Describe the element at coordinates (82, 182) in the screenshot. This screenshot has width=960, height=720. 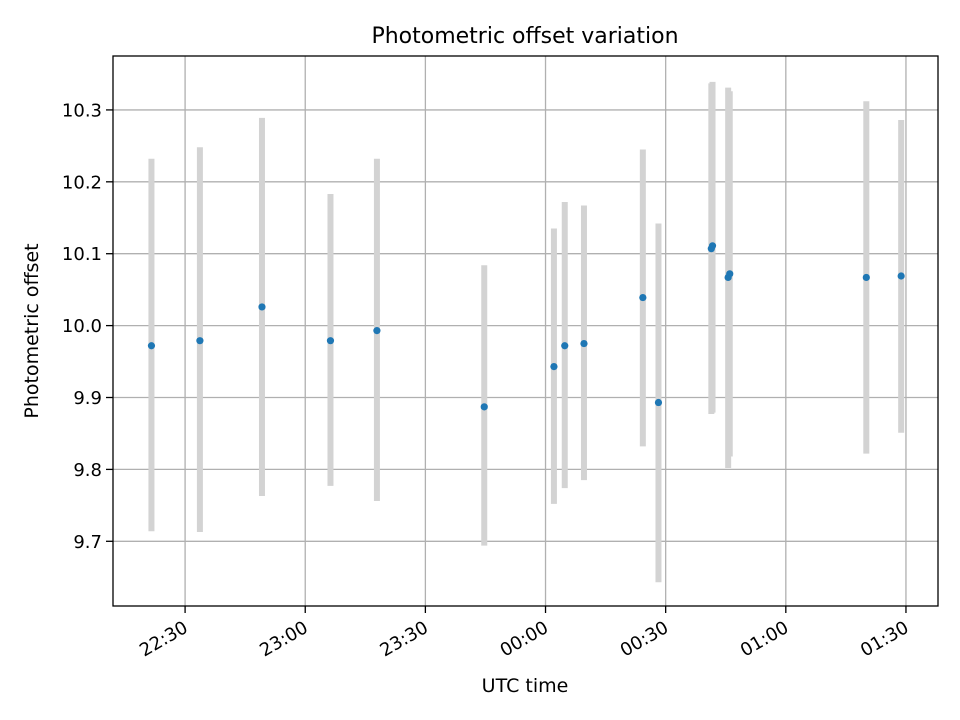
I see `y-tick-label: 10.2` at that location.